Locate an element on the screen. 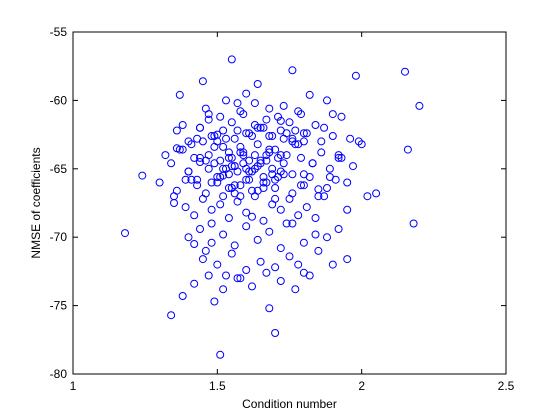 The width and height of the screenshot is (560, 420). x-tick-label: 1.5 is located at coordinates (217, 386).